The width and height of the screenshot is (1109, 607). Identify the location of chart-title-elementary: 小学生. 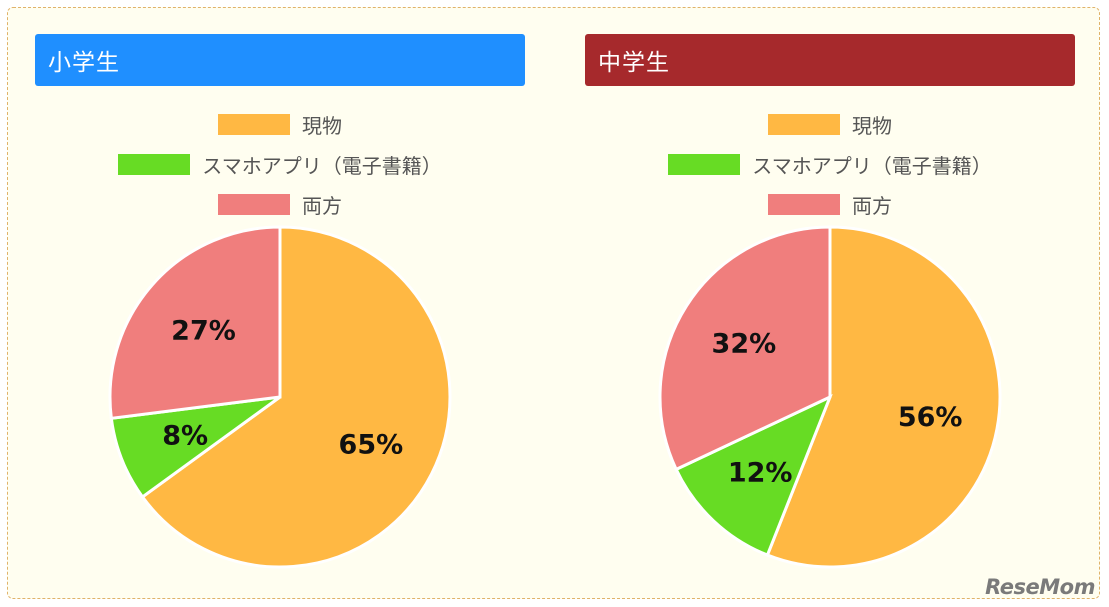
(280, 60).